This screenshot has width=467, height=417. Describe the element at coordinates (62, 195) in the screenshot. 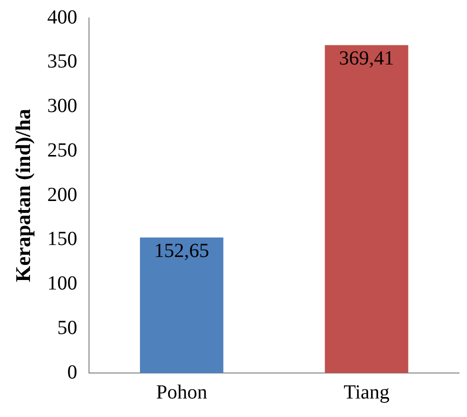

I see `y-tick-label: 200` at that location.